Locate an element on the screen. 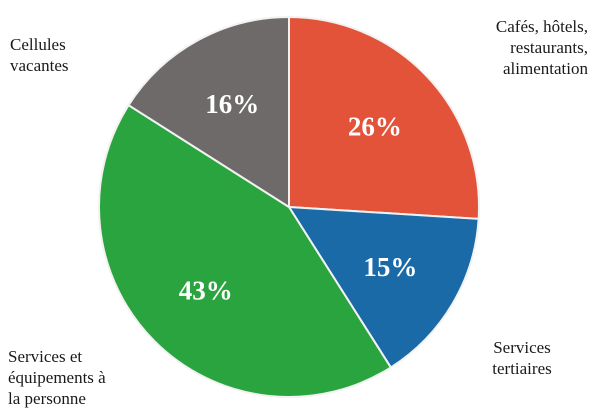 Image resolution: width=594 pixels, height=412 pixels. pie-value-label-cafes-hotels-restaurants-alimentation: 26% is located at coordinates (375, 126).